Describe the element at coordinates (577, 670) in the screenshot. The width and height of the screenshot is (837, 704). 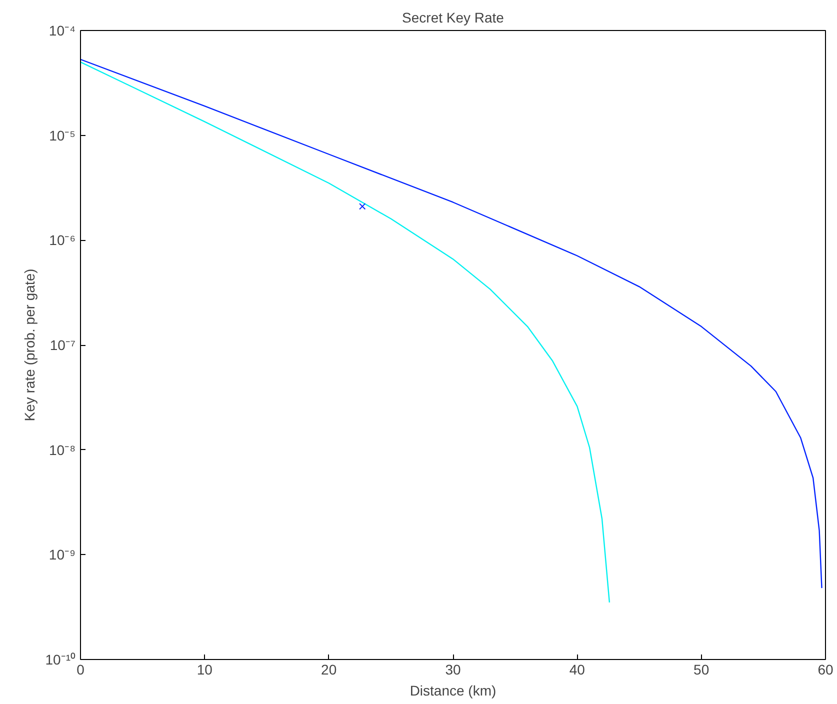
I see `x-tick-label: 40` at that location.